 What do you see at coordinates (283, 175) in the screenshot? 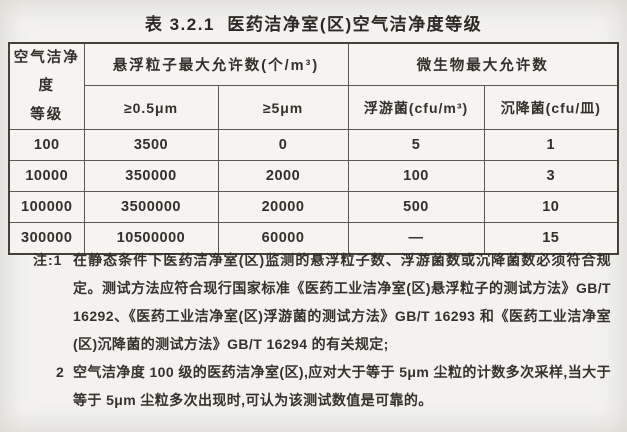
I see `cell-particle-5: 2000` at bounding box center [283, 175].